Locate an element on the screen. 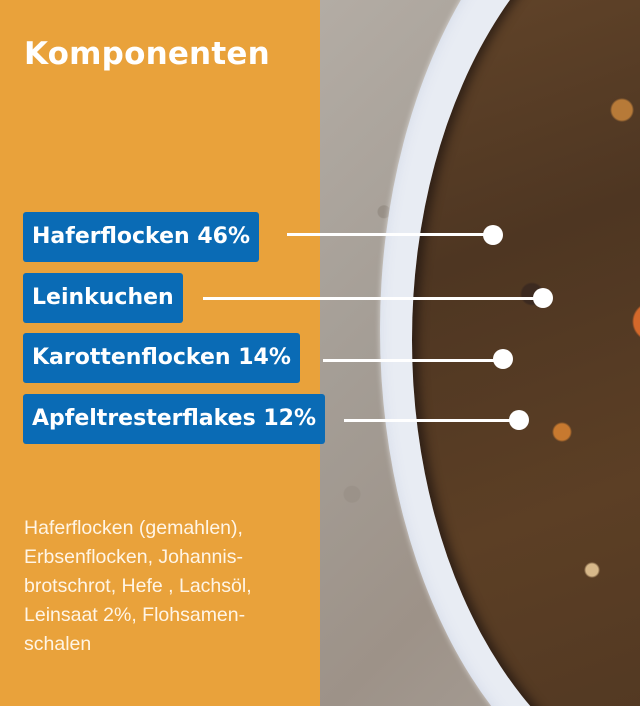 This screenshot has height=706, width=640. ingredients-line: Leinsaat 2%, Flohsamen- is located at coordinates (135, 615).